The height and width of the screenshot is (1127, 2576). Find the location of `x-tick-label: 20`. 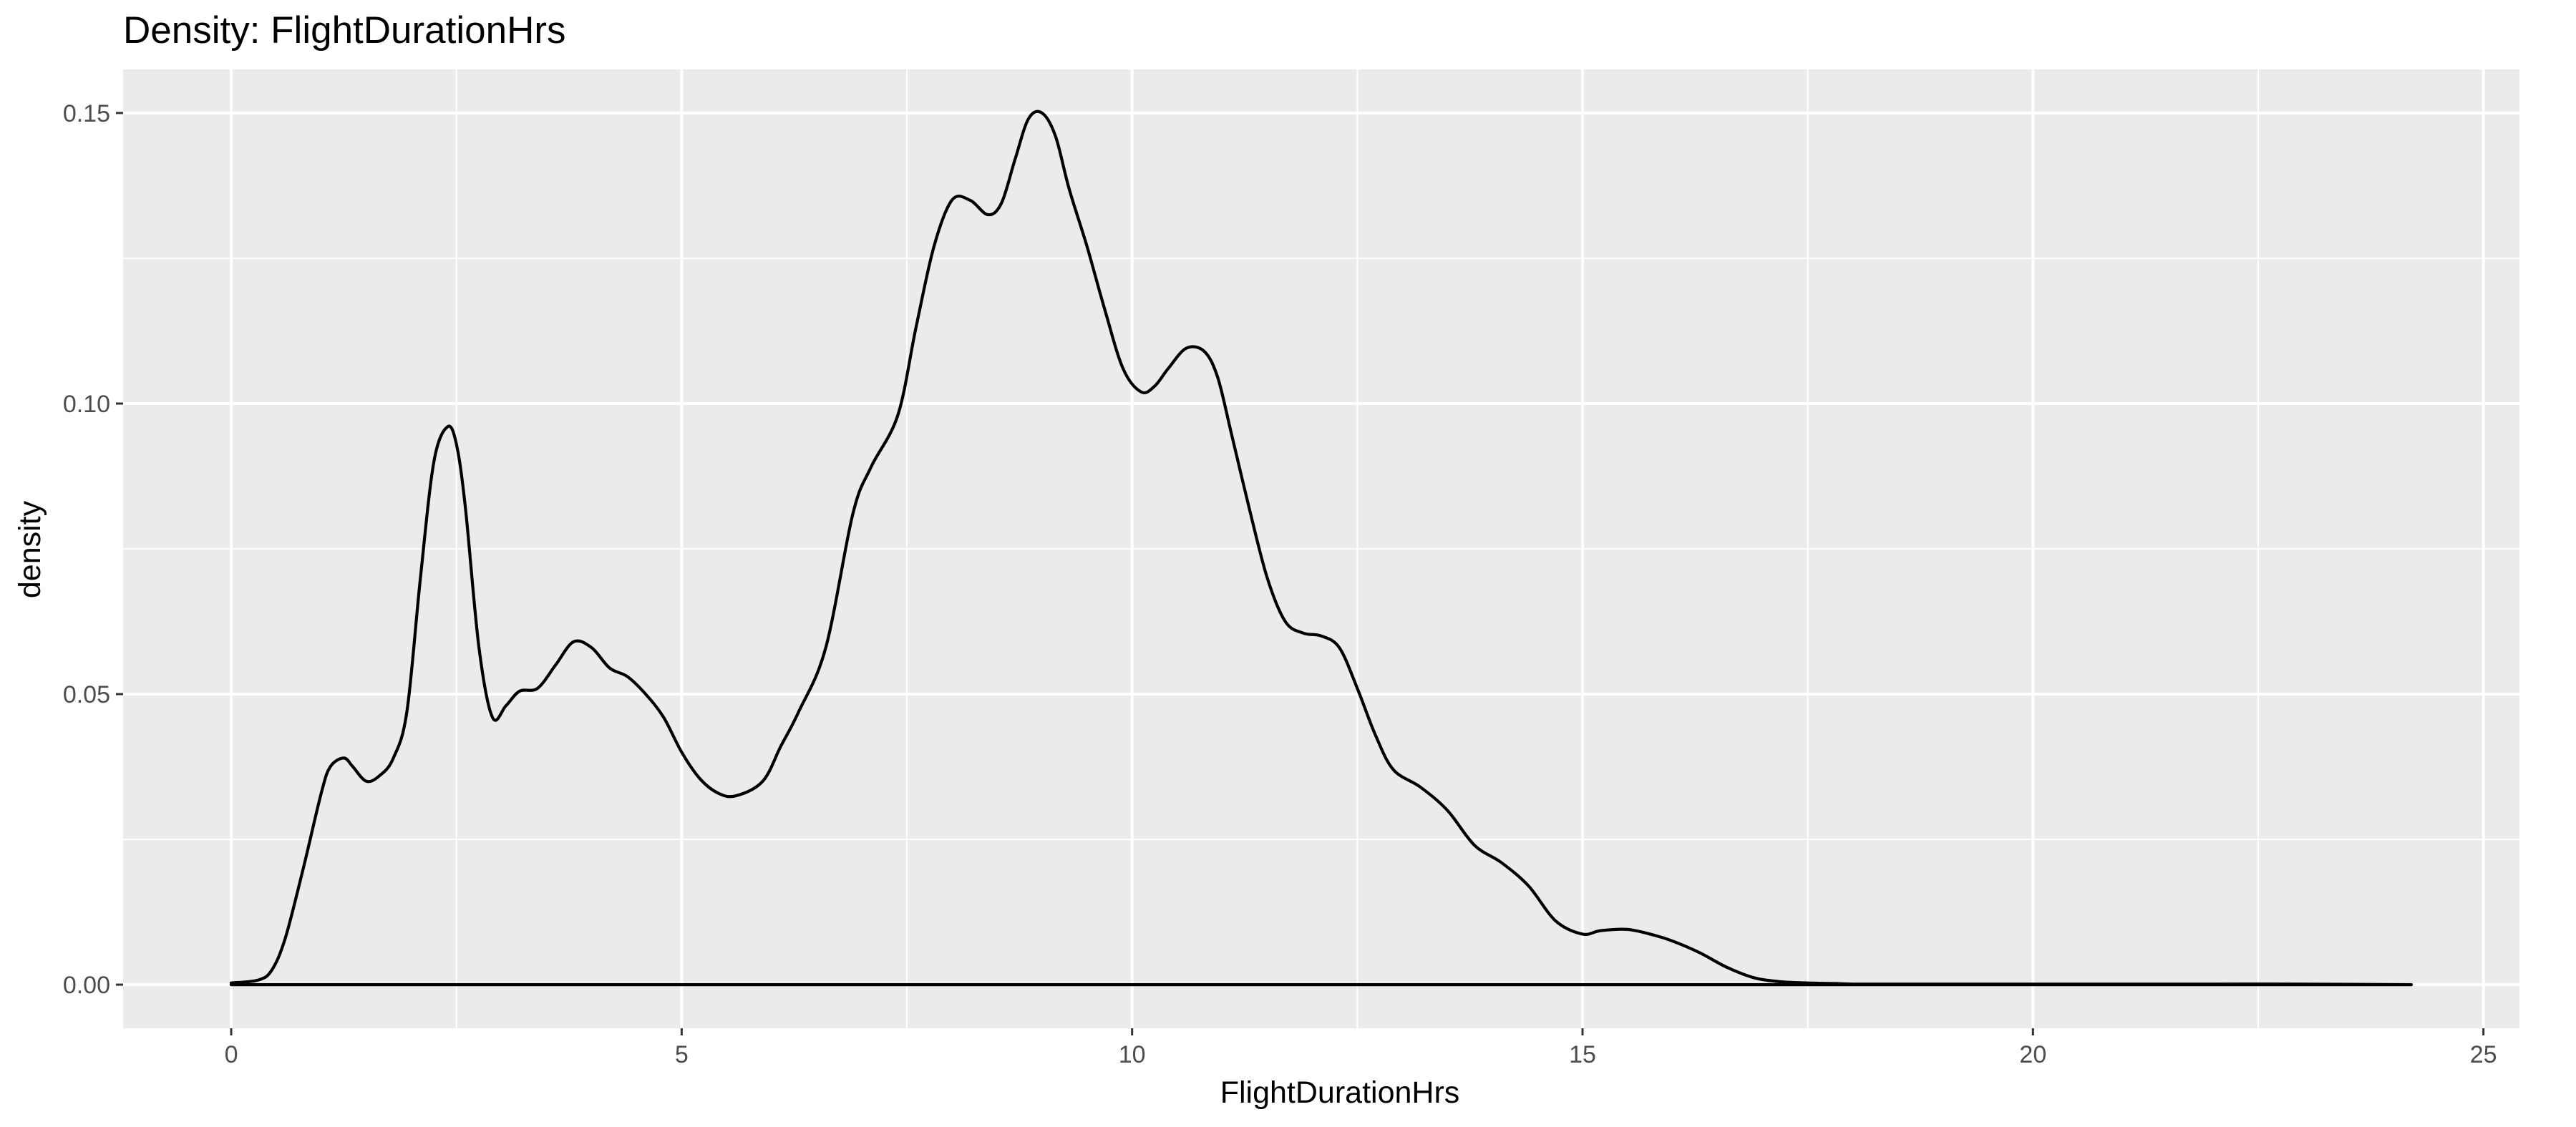

x-tick-label: 20 is located at coordinates (2032, 1054).